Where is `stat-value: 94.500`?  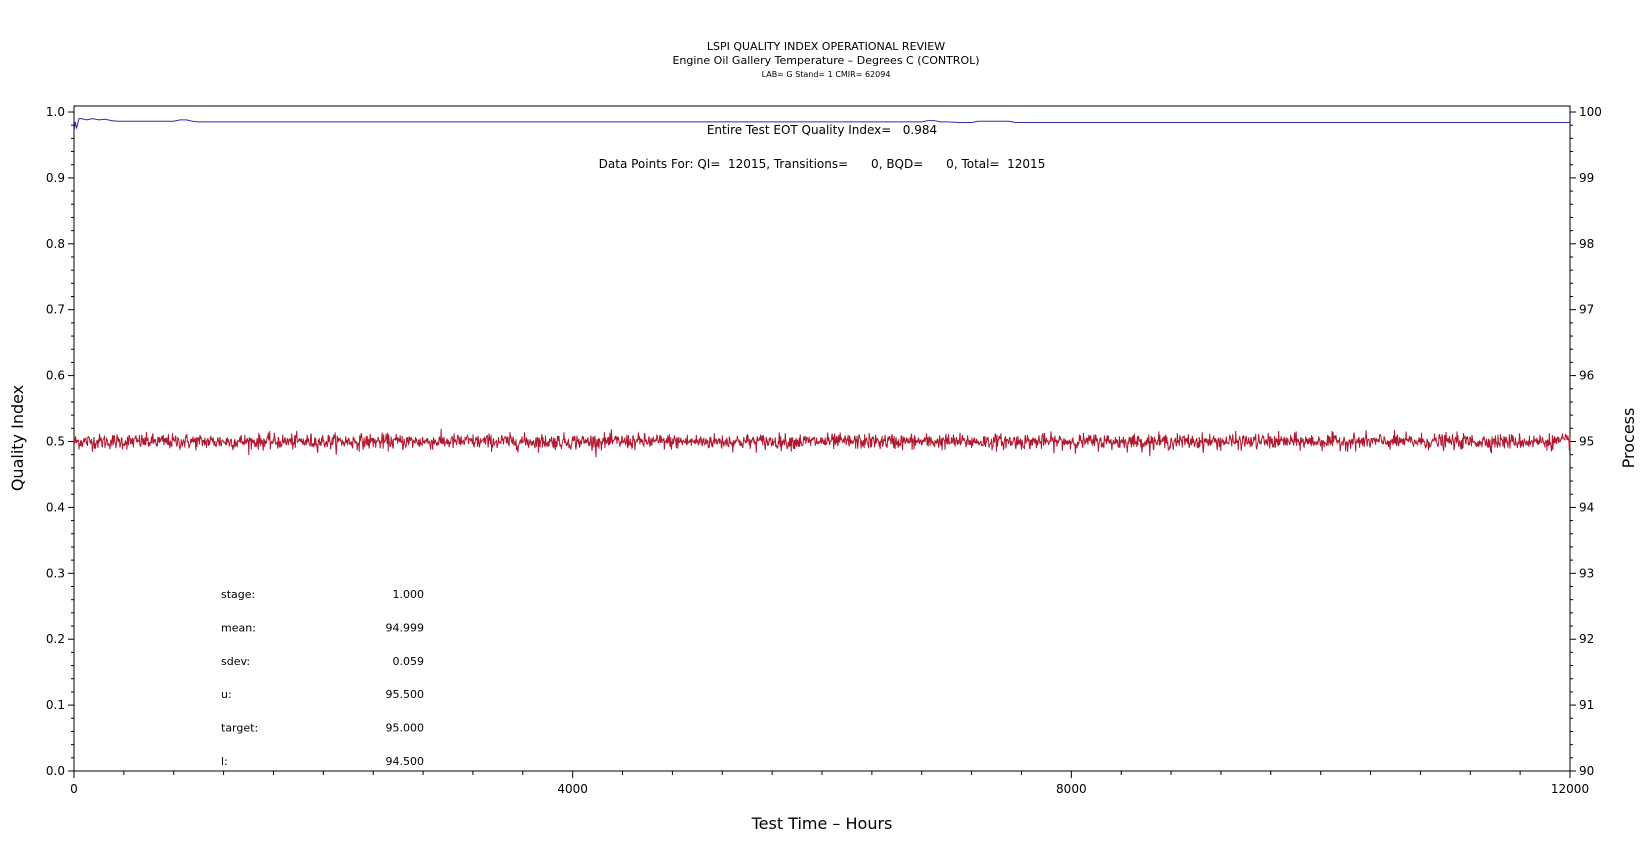
stat-value: 94.500 is located at coordinates (405, 761).